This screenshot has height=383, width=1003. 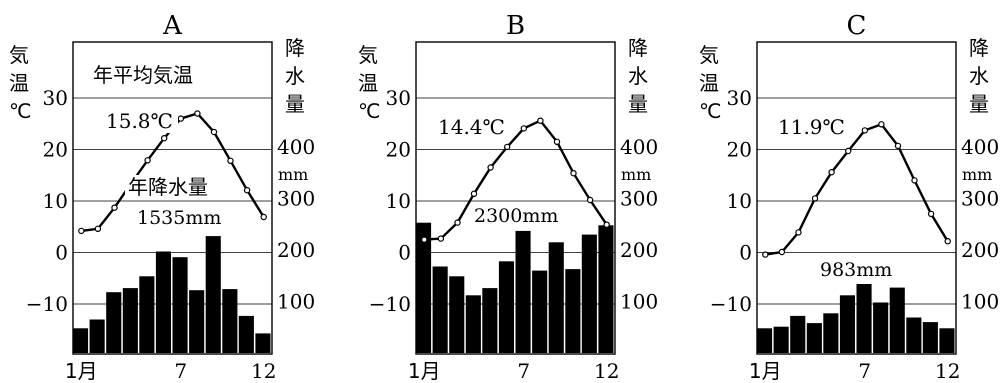 What do you see at coordinates (979, 48) in the screenshot?
I see `right-axis-label: 降` at bounding box center [979, 48].